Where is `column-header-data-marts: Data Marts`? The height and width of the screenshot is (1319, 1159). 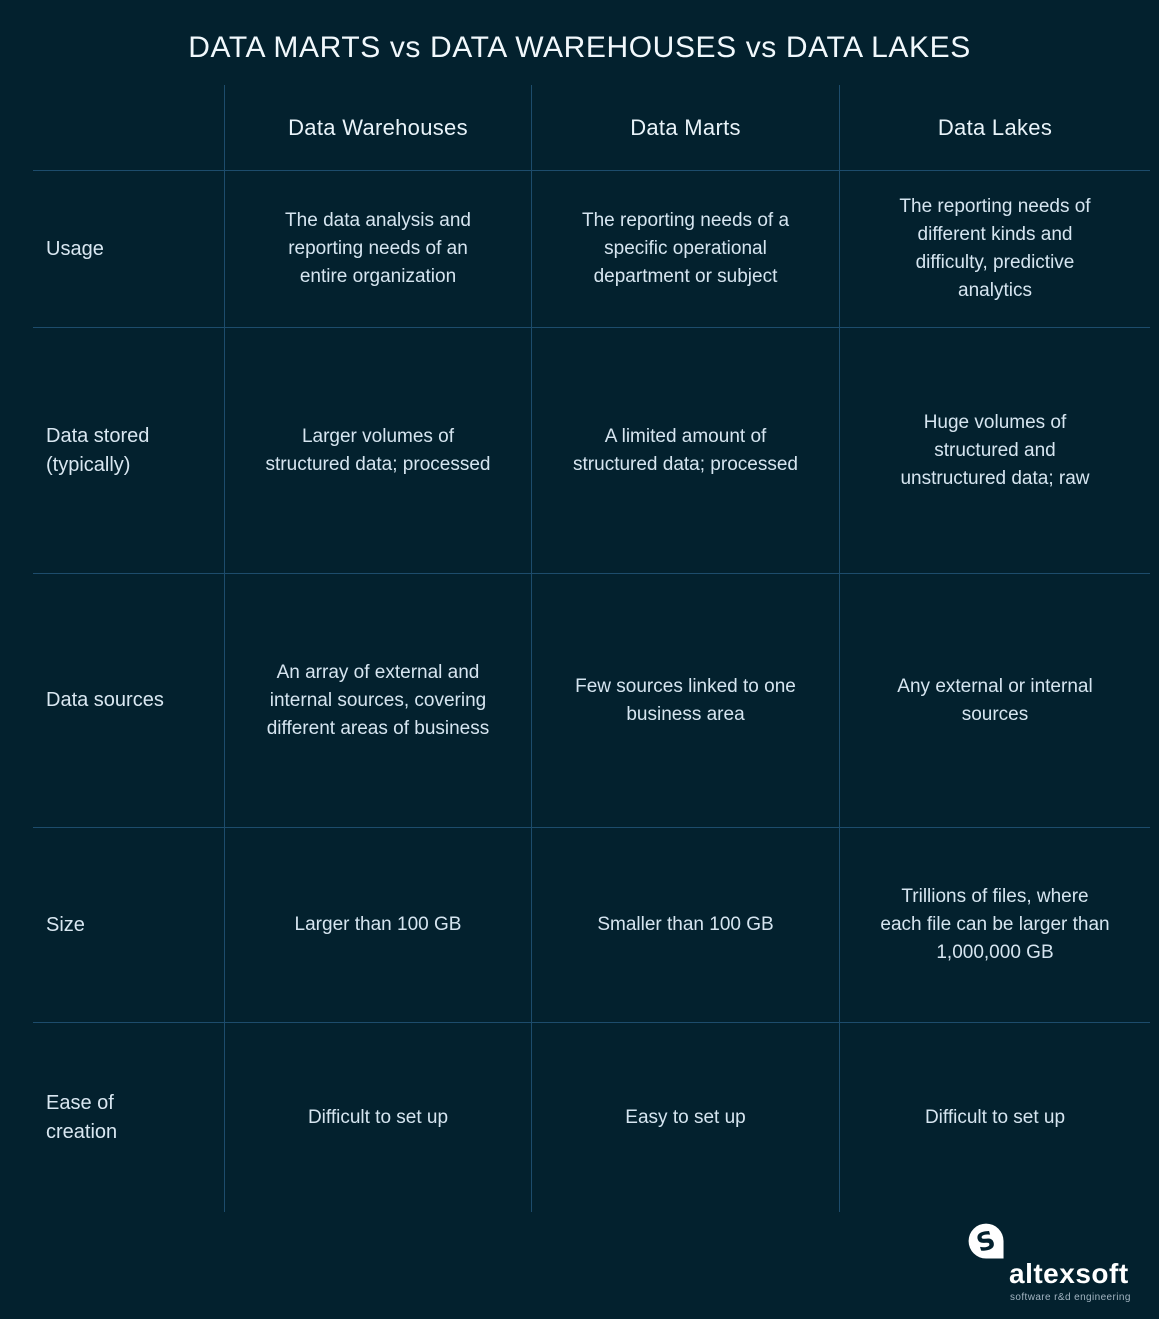
column-header-data-marts: Data Marts is located at coordinates (686, 127).